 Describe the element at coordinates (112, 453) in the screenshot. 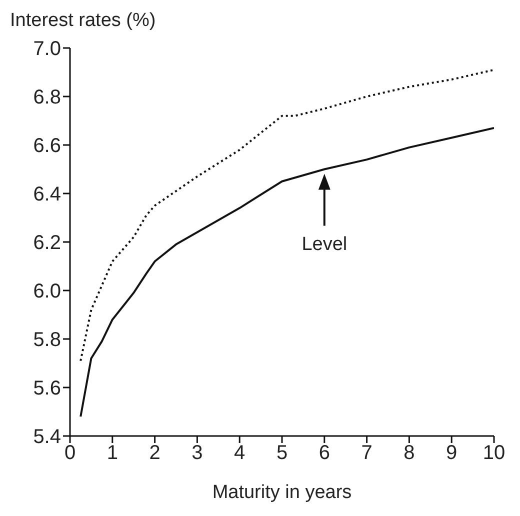

I see `x-tick-label: 1` at that location.